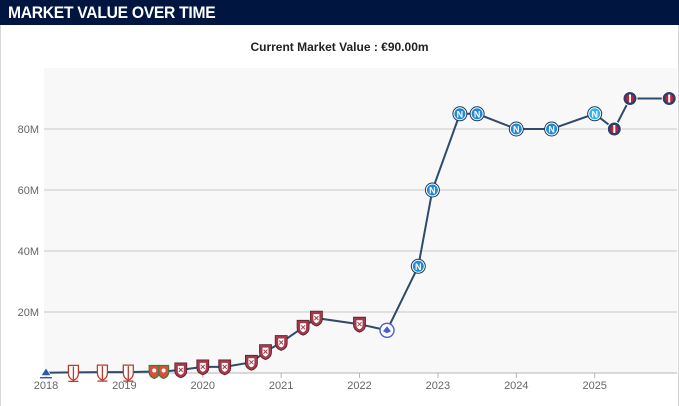 Image resolution: width=679 pixels, height=406 pixels. Describe the element at coordinates (594, 386) in the screenshot. I see `x-tick-label: 2025` at that location.